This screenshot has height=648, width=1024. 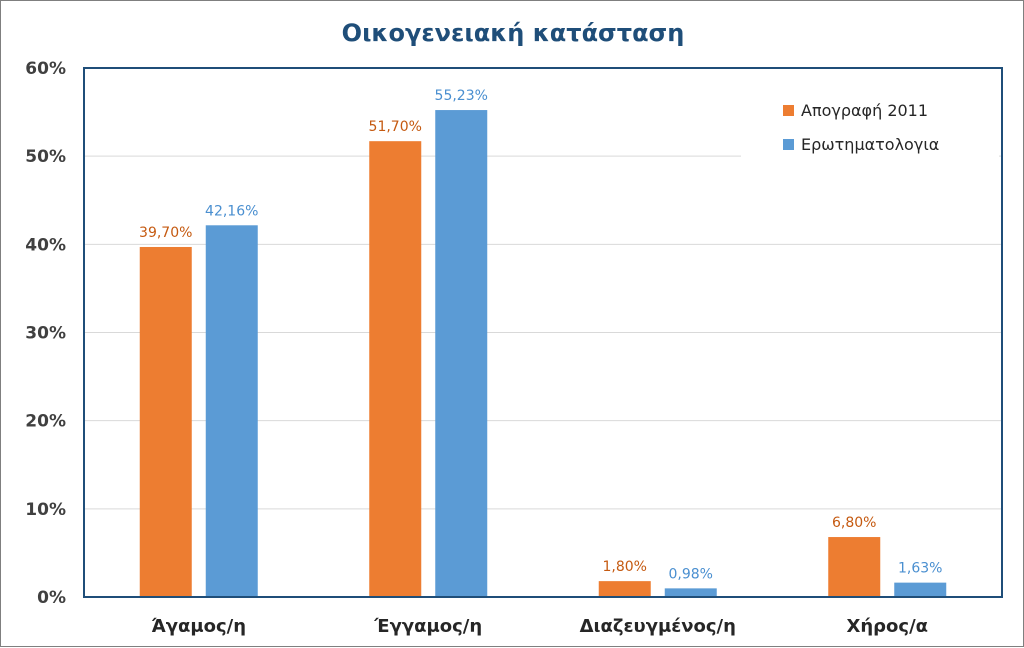 I want to click on legend-label: Απογραφή 2011, so click(x=864, y=110).